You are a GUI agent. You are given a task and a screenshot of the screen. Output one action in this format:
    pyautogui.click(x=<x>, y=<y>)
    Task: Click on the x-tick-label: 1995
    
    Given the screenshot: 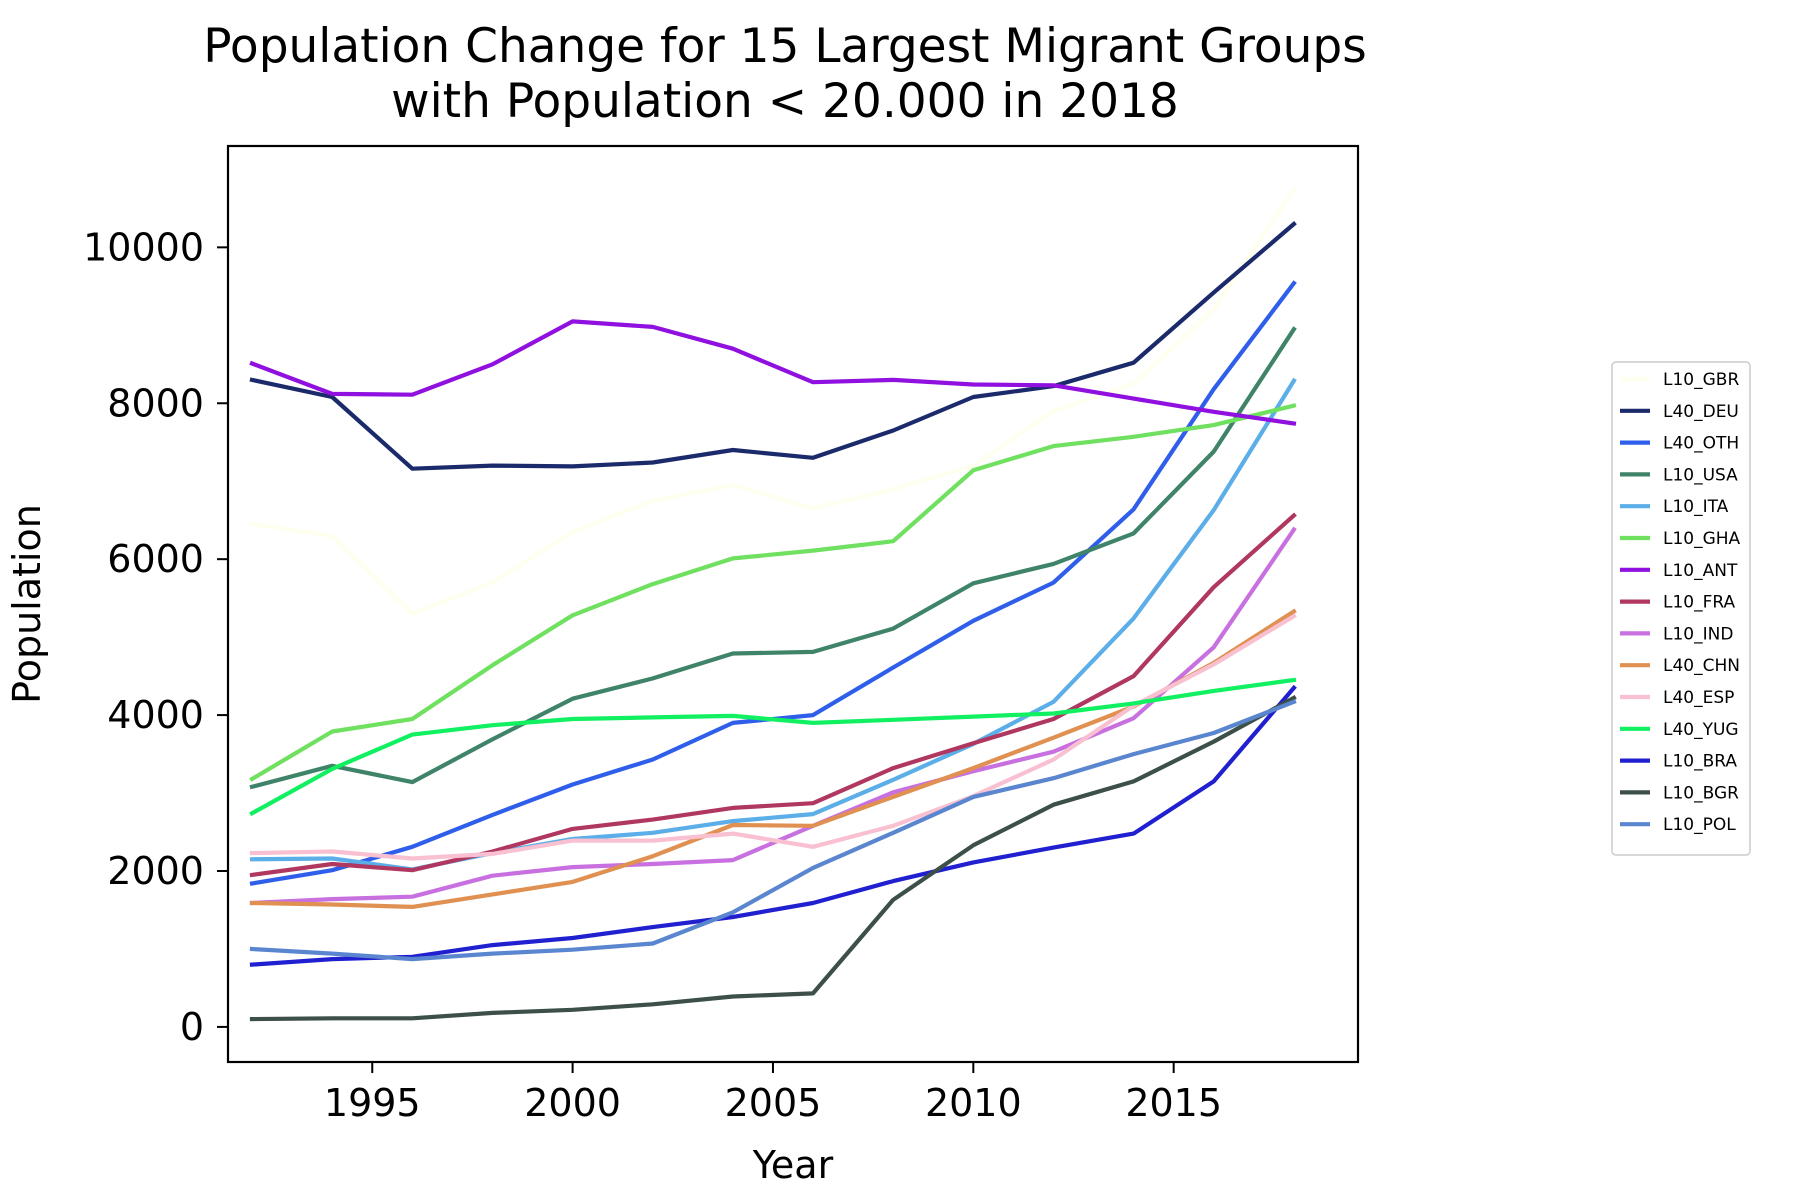 What is the action you would take?
    pyautogui.click(x=372, y=1103)
    